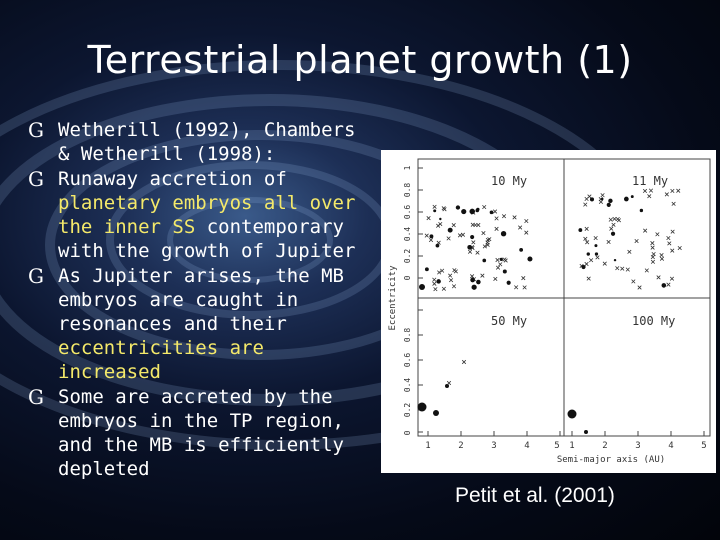 The image size is (720, 540). Describe the element at coordinates (460, 446) in the screenshot. I see `x-tick-label: 2` at that location.